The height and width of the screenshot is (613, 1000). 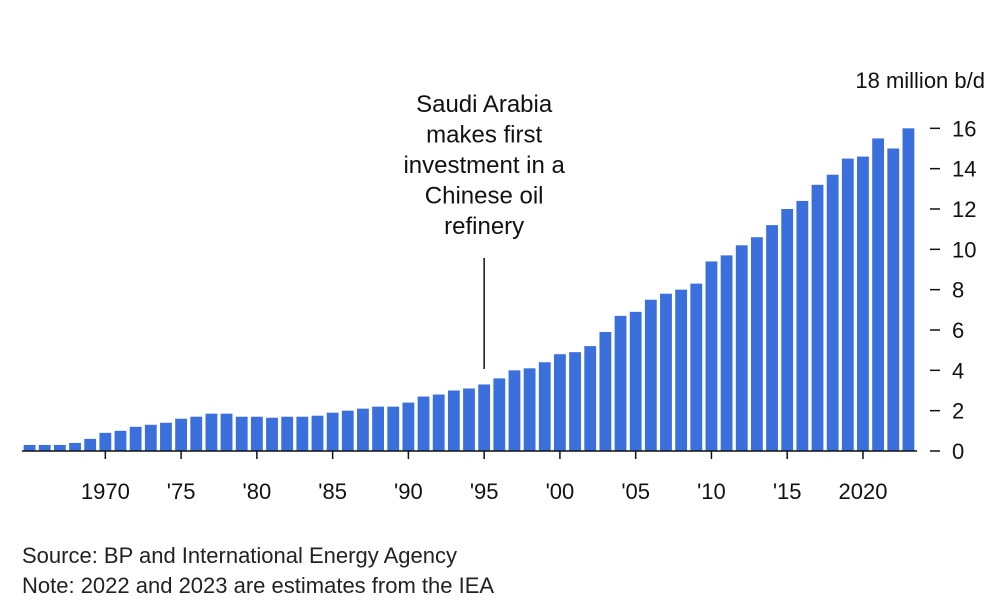 I want to click on bar-2020, so click(x=863, y=303).